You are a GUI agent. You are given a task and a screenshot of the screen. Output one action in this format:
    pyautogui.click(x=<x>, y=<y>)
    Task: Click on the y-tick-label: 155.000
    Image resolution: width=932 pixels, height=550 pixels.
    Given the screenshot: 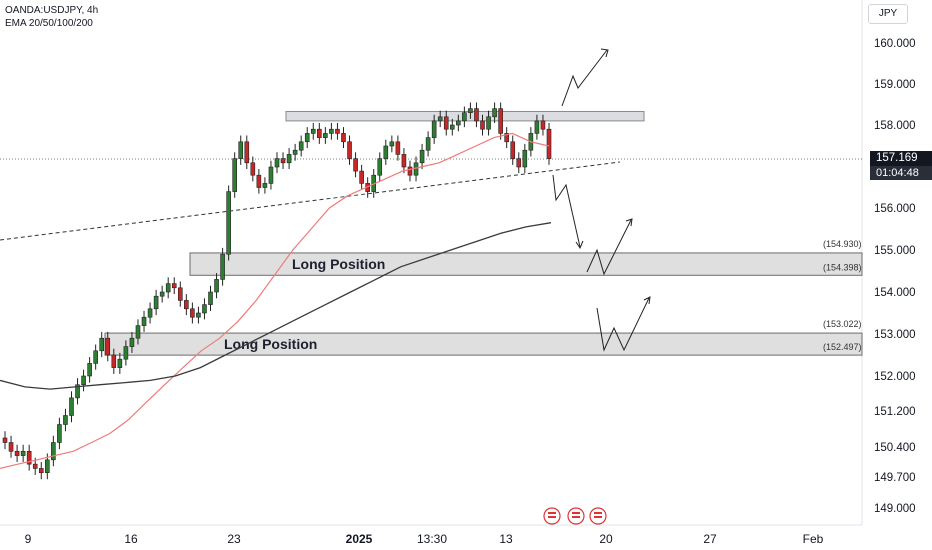 What is the action you would take?
    pyautogui.click(x=895, y=251)
    